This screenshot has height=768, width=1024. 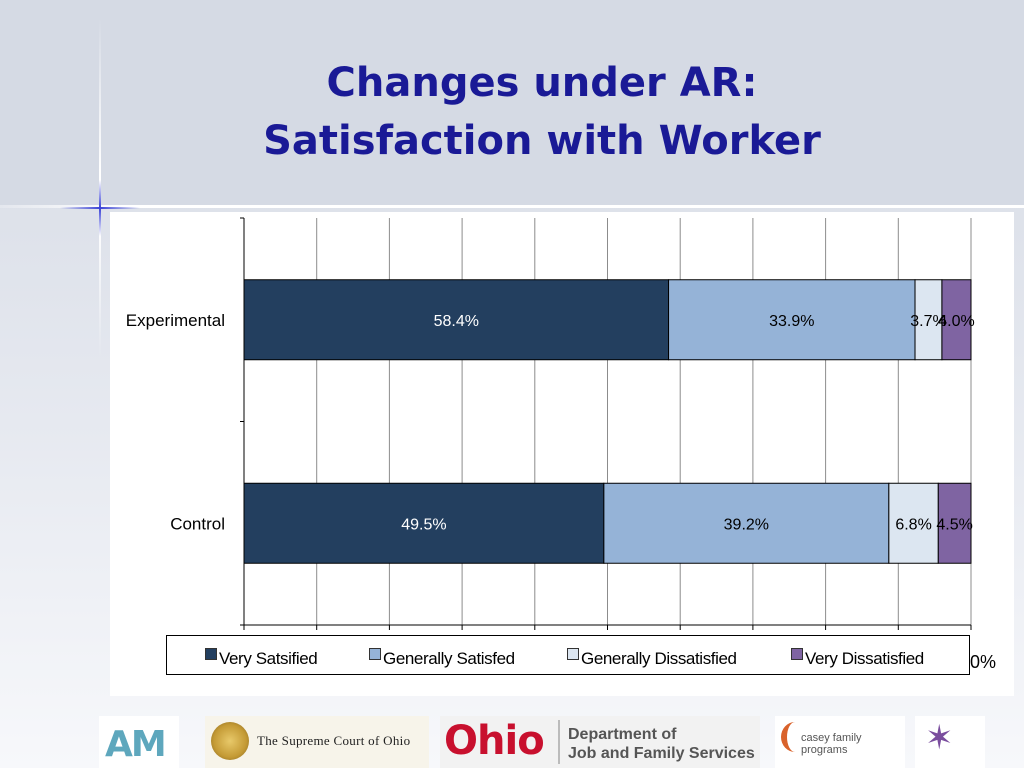 What do you see at coordinates (795, 737) in the screenshot?
I see `casey-swoosh-icon` at bounding box center [795, 737].